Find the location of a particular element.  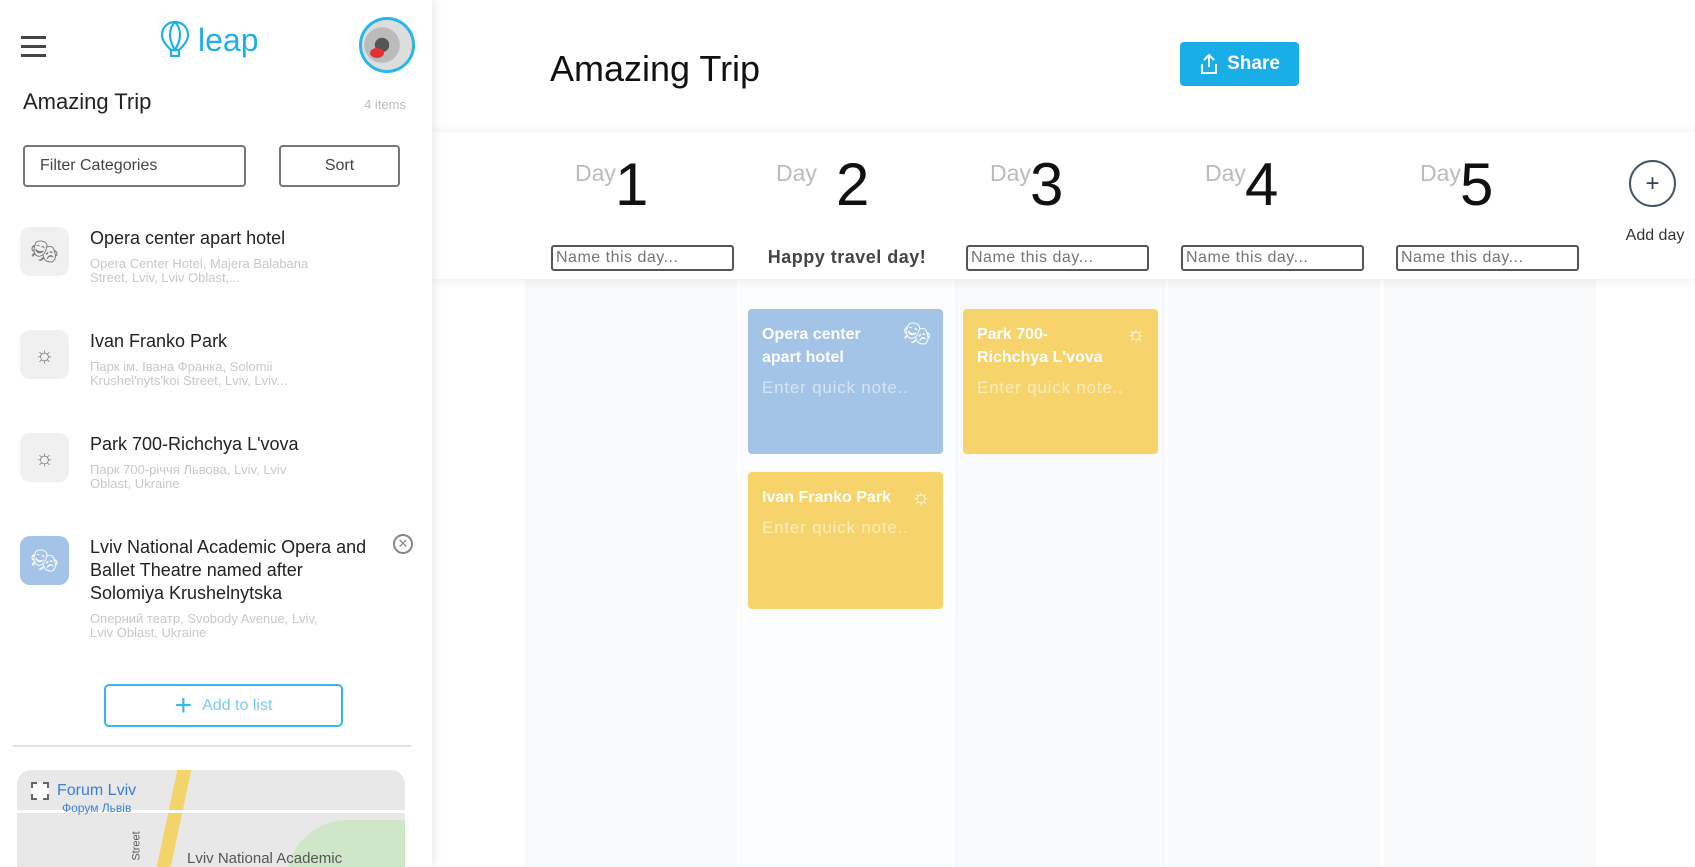

item-title: Ivan Franko Park is located at coordinates (159, 341).